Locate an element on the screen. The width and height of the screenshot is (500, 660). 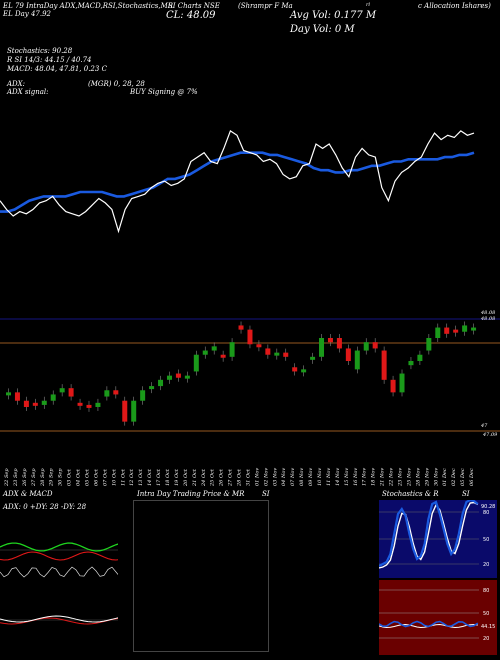
stoch-d-line is located at coordinates (429, 535).